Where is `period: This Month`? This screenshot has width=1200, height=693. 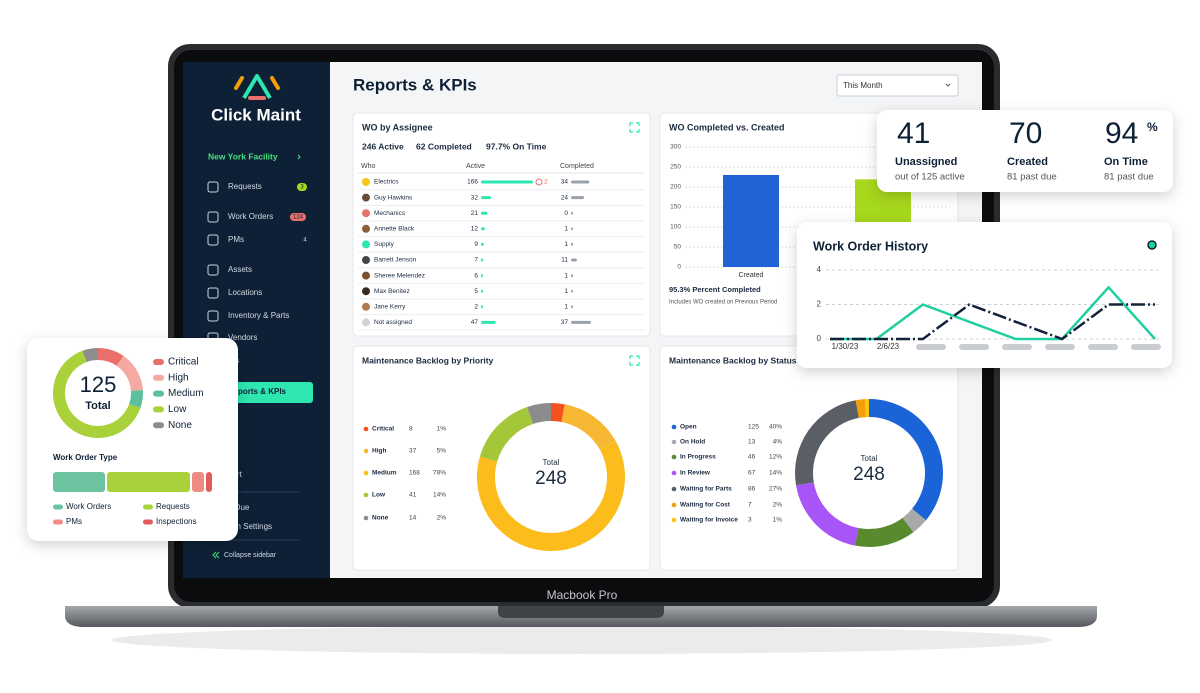 period: This Month is located at coordinates (863, 85).